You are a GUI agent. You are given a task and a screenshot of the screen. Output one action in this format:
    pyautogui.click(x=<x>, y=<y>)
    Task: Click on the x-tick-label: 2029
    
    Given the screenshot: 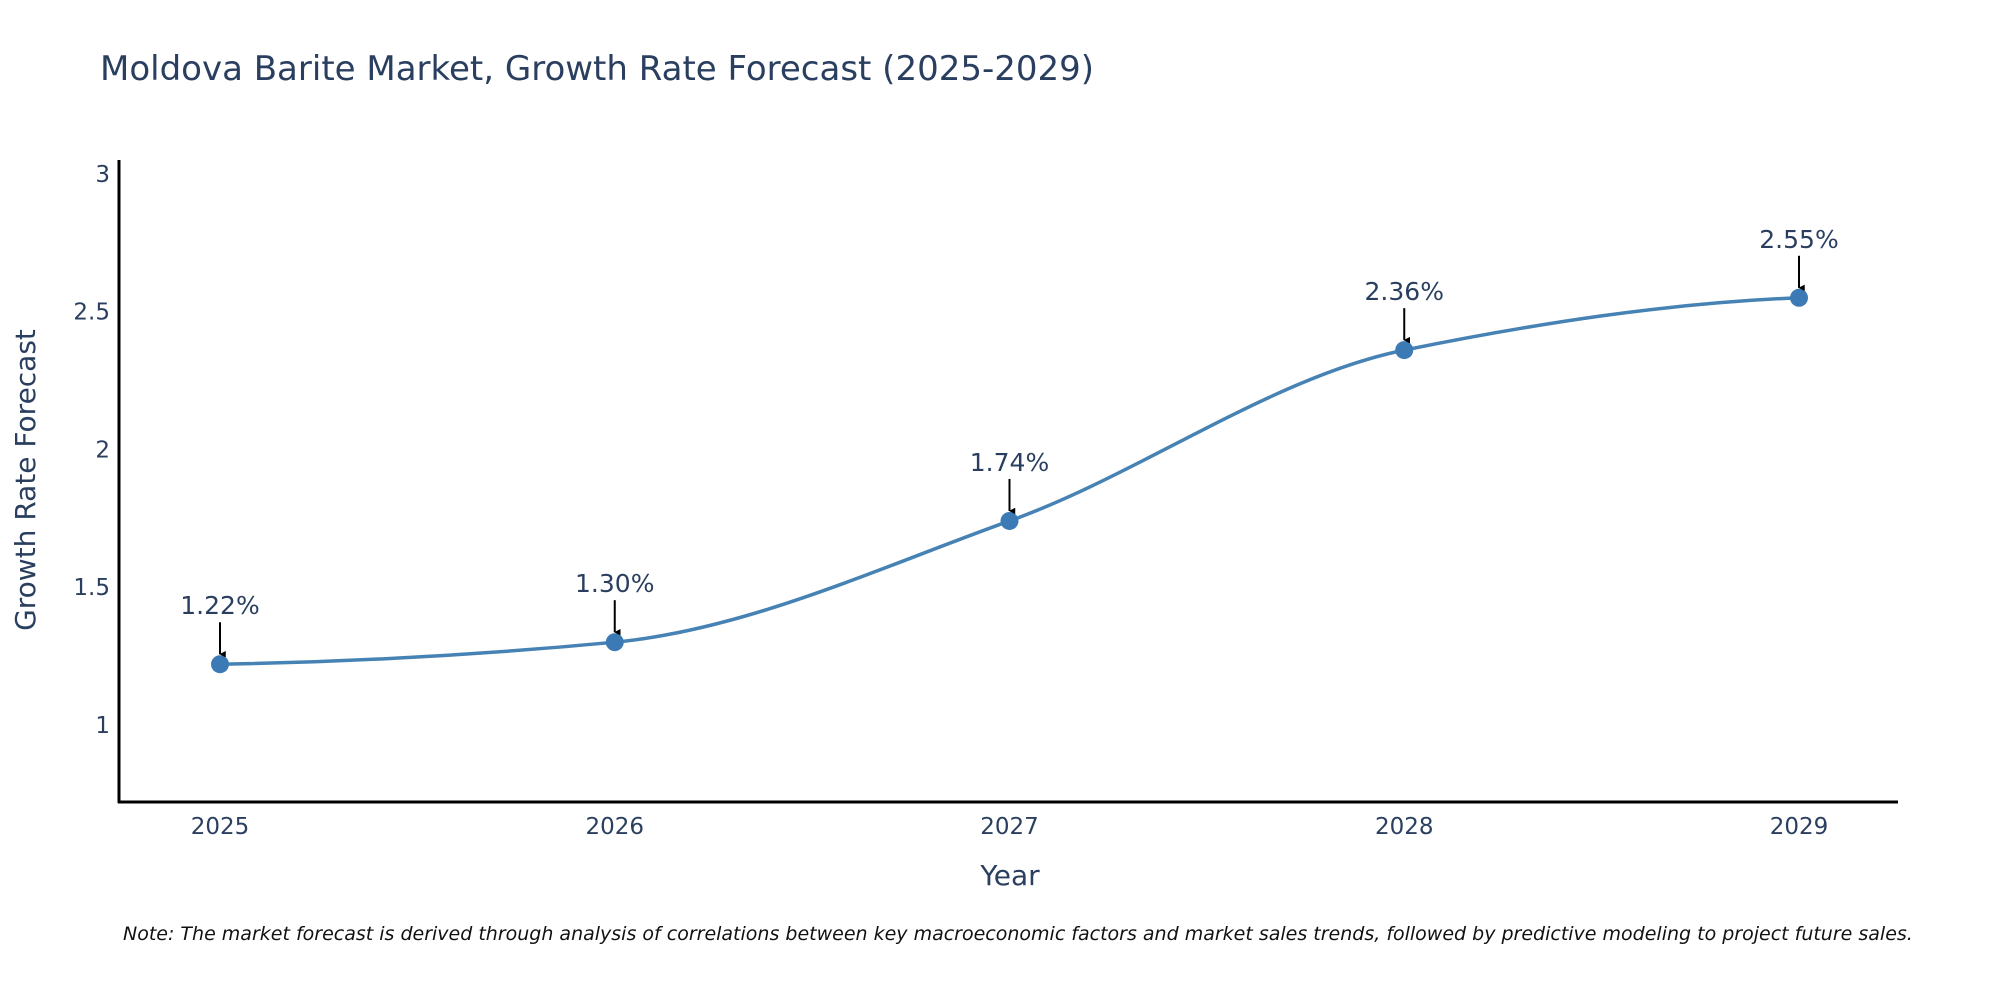 What is the action you would take?
    pyautogui.click(x=1799, y=827)
    